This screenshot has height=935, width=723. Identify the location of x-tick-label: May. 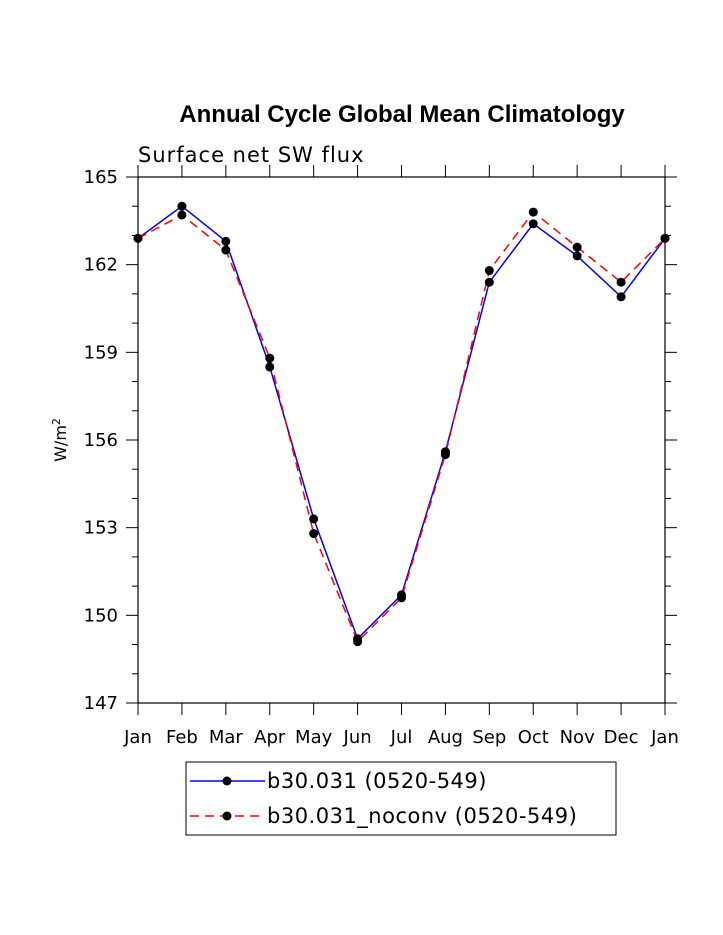
(314, 737).